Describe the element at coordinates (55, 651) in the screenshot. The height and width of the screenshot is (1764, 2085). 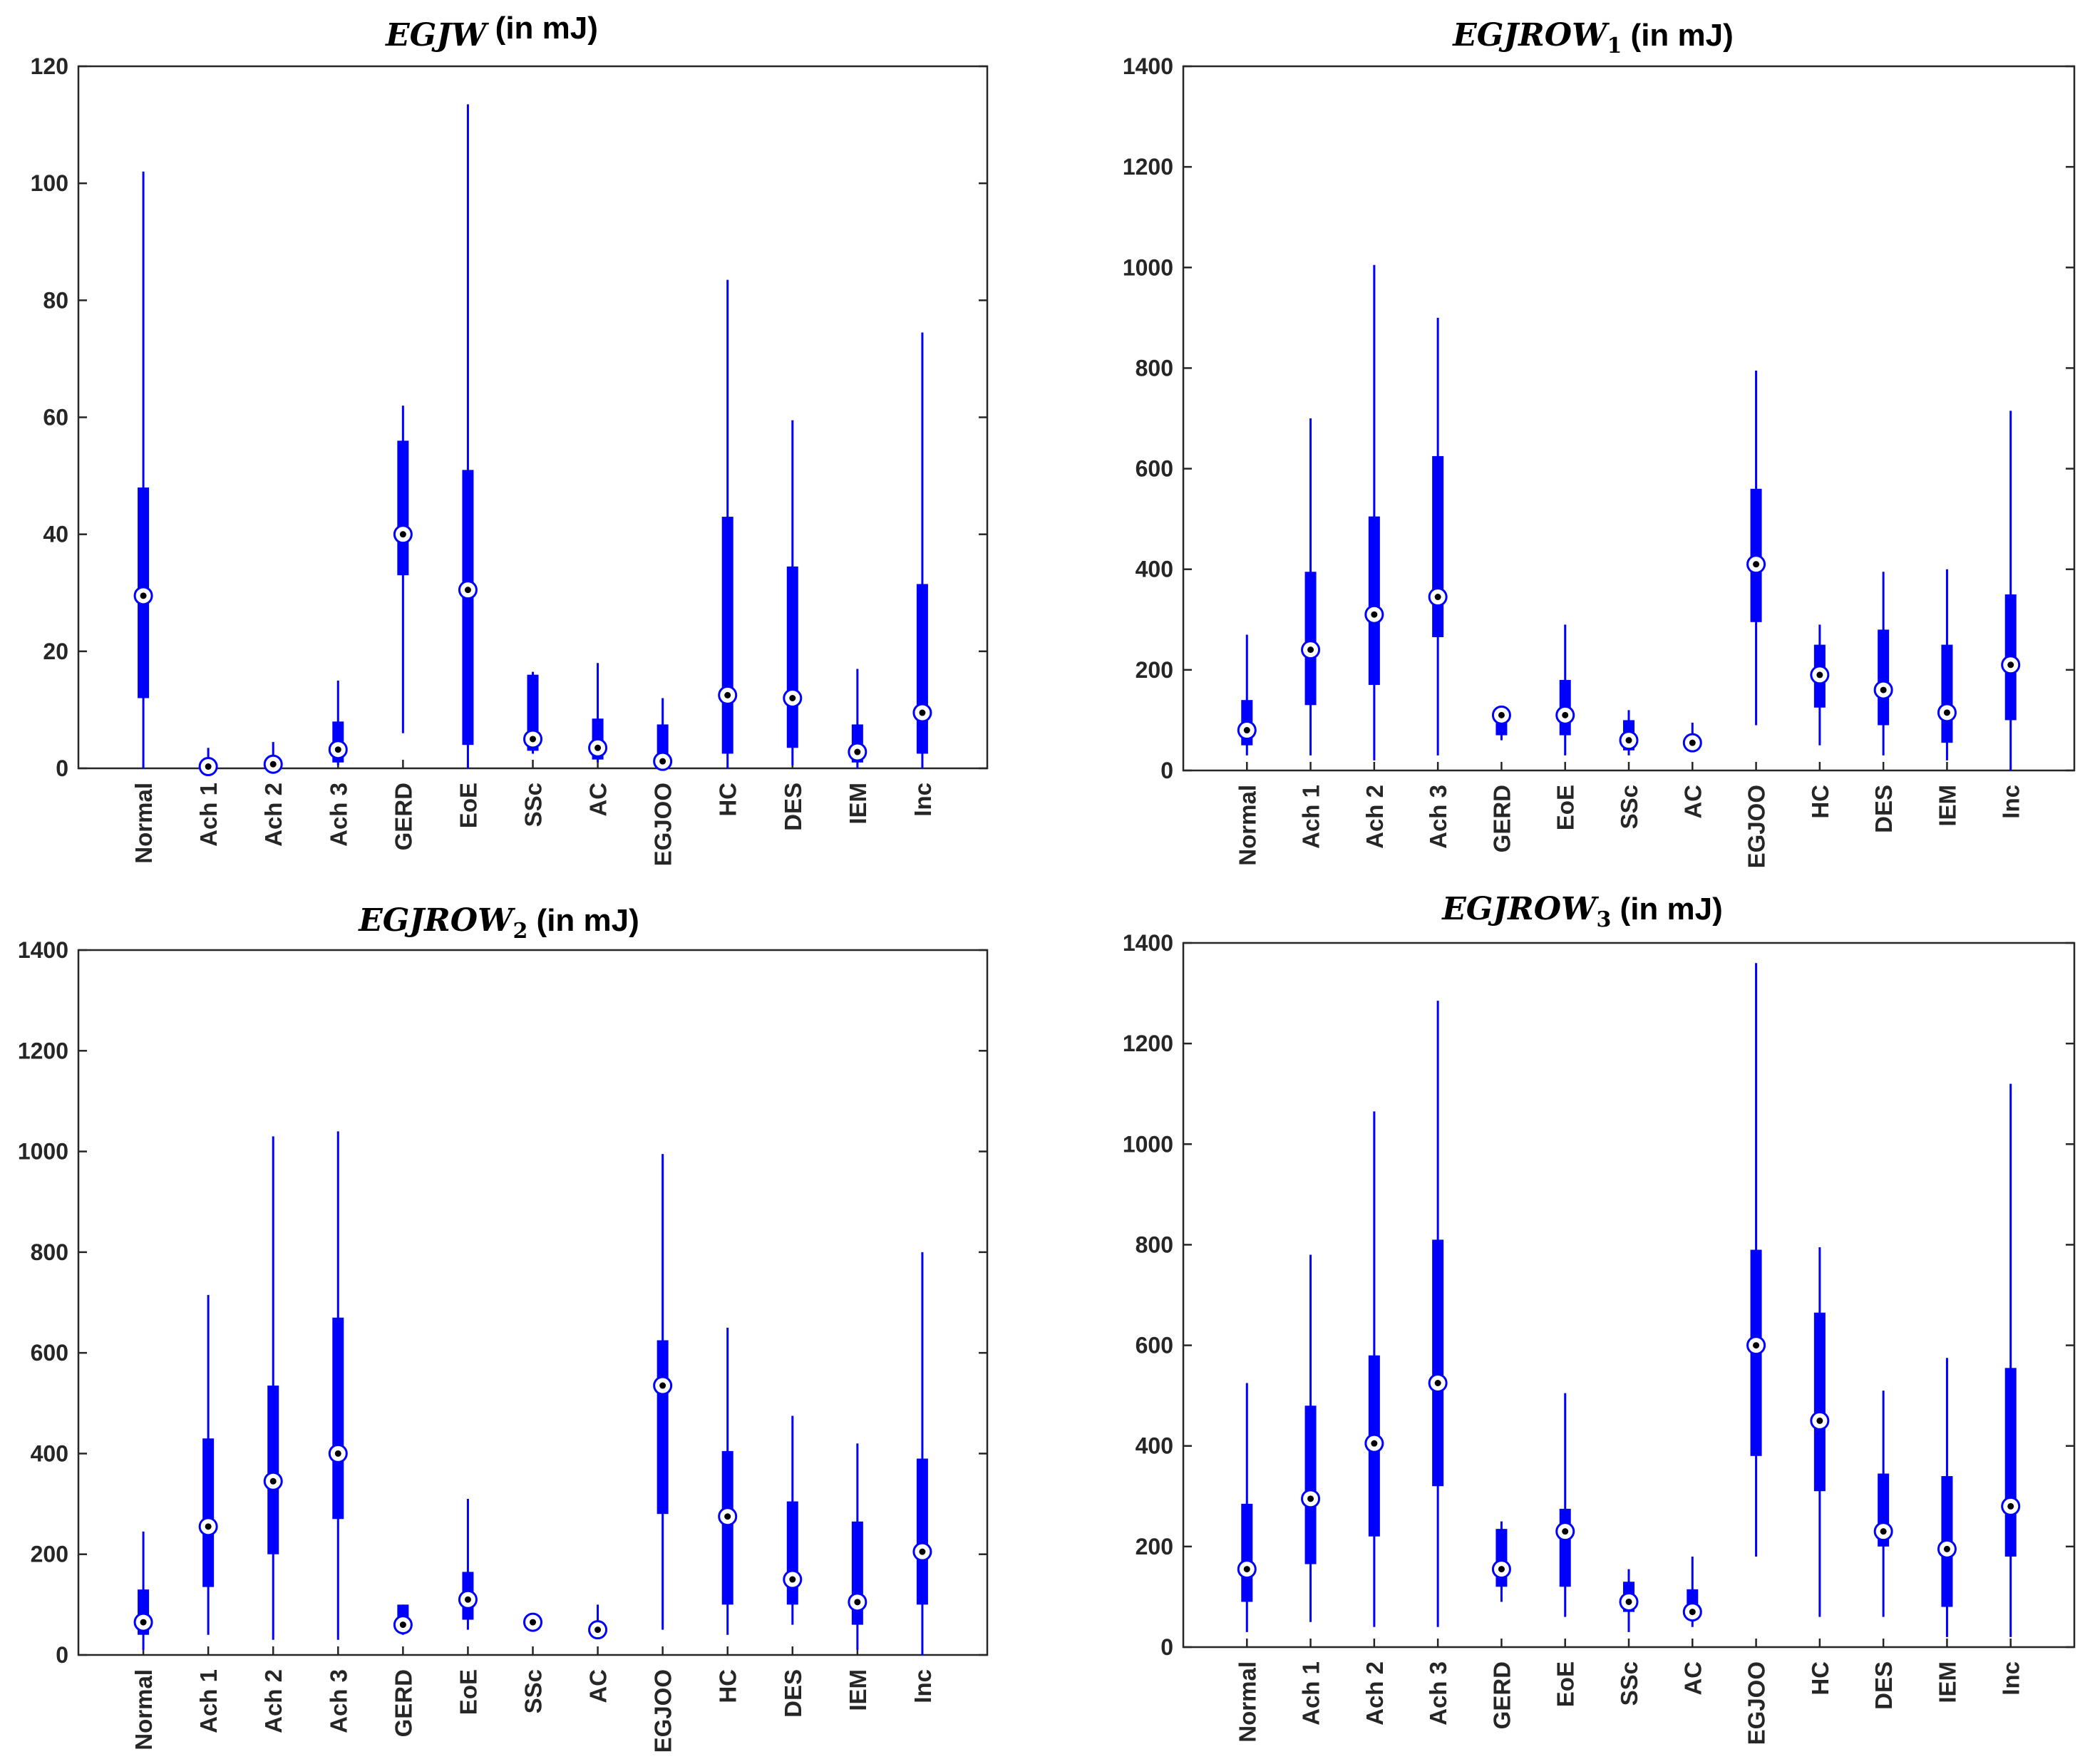
I see `y-tick-label: 20` at that location.